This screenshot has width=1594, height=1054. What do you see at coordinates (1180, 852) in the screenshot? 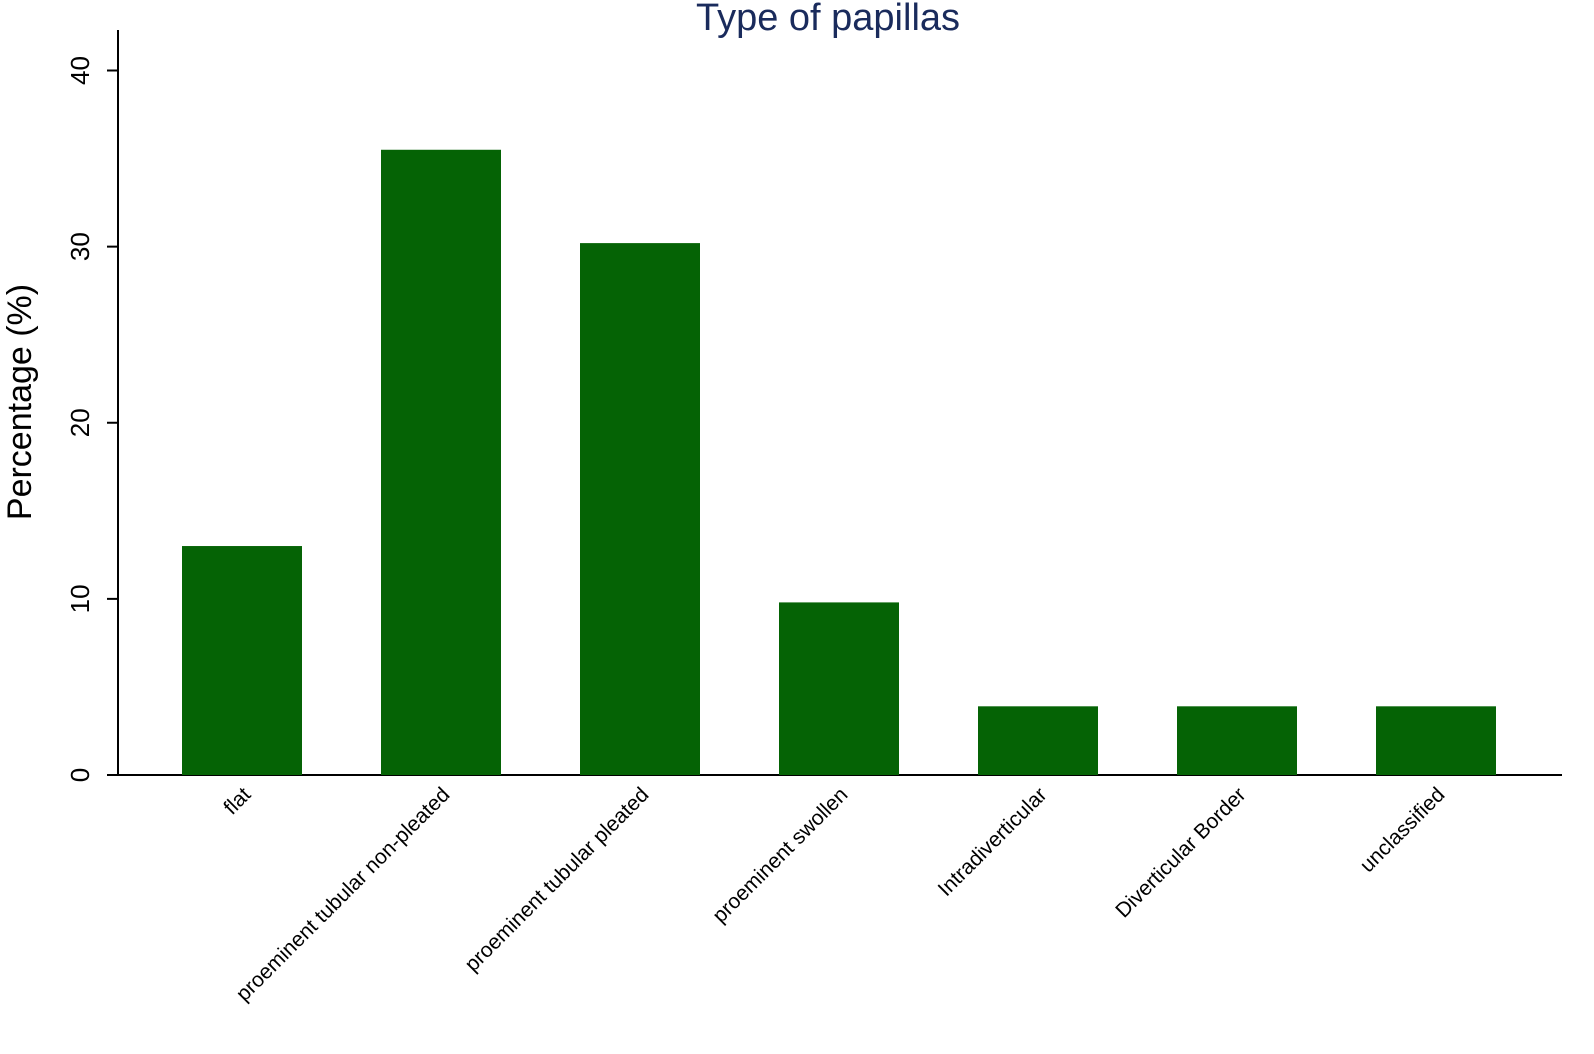
I see `x-tick-label: Diverticular Border` at bounding box center [1180, 852].